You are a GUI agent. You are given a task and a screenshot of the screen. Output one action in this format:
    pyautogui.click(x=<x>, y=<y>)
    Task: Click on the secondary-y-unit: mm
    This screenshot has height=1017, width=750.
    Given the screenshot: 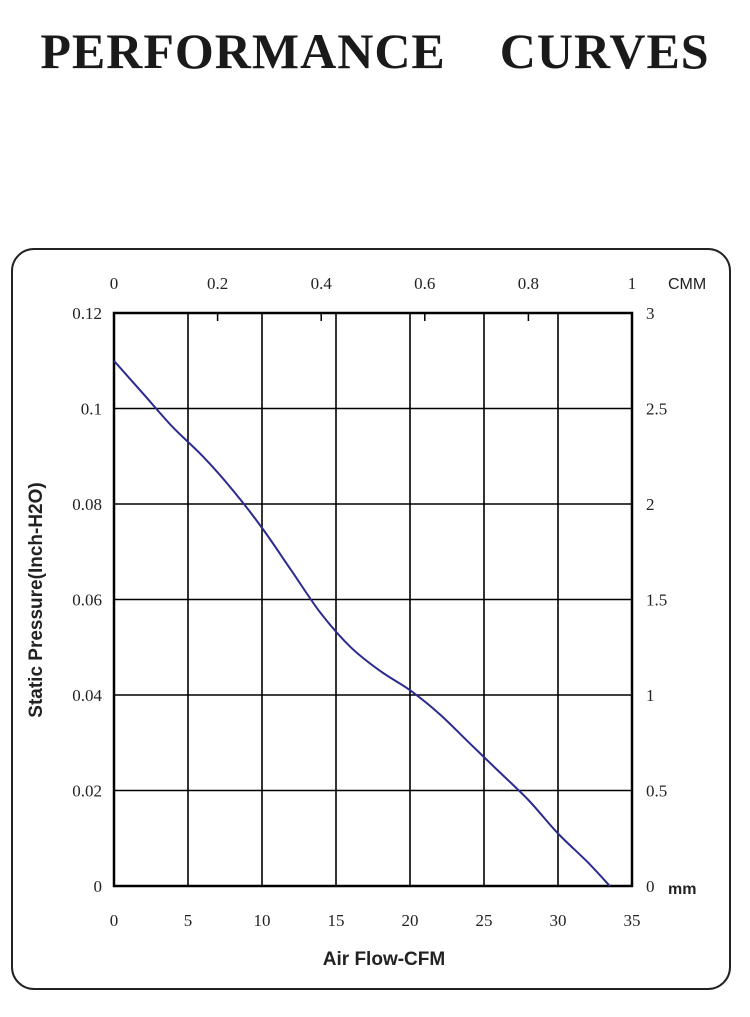 What is the action you would take?
    pyautogui.click(x=682, y=889)
    